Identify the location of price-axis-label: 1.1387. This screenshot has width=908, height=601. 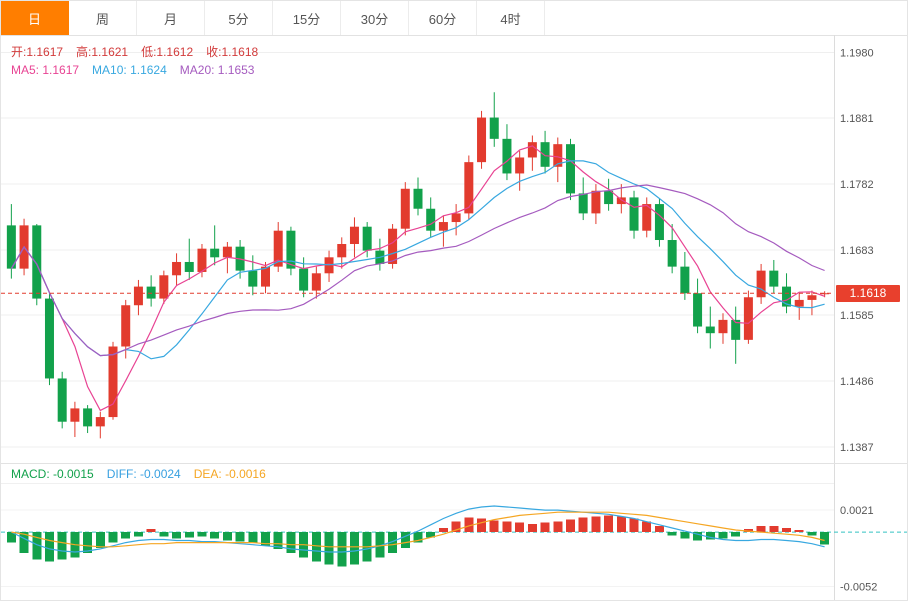
(857, 448).